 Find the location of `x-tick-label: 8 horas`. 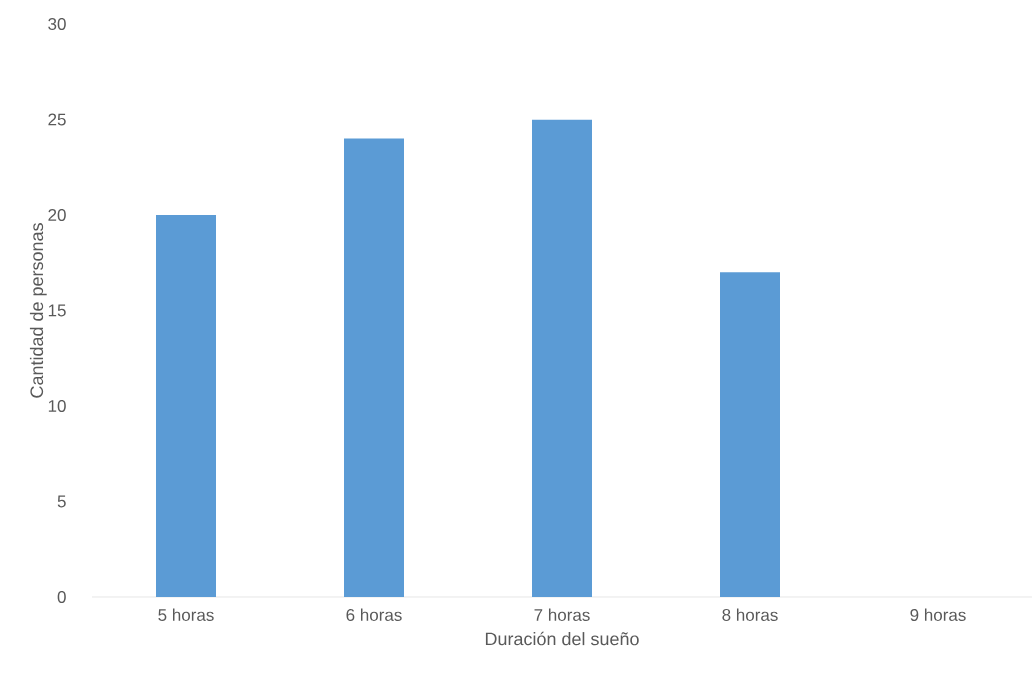

x-tick-label: 8 horas is located at coordinates (750, 615).